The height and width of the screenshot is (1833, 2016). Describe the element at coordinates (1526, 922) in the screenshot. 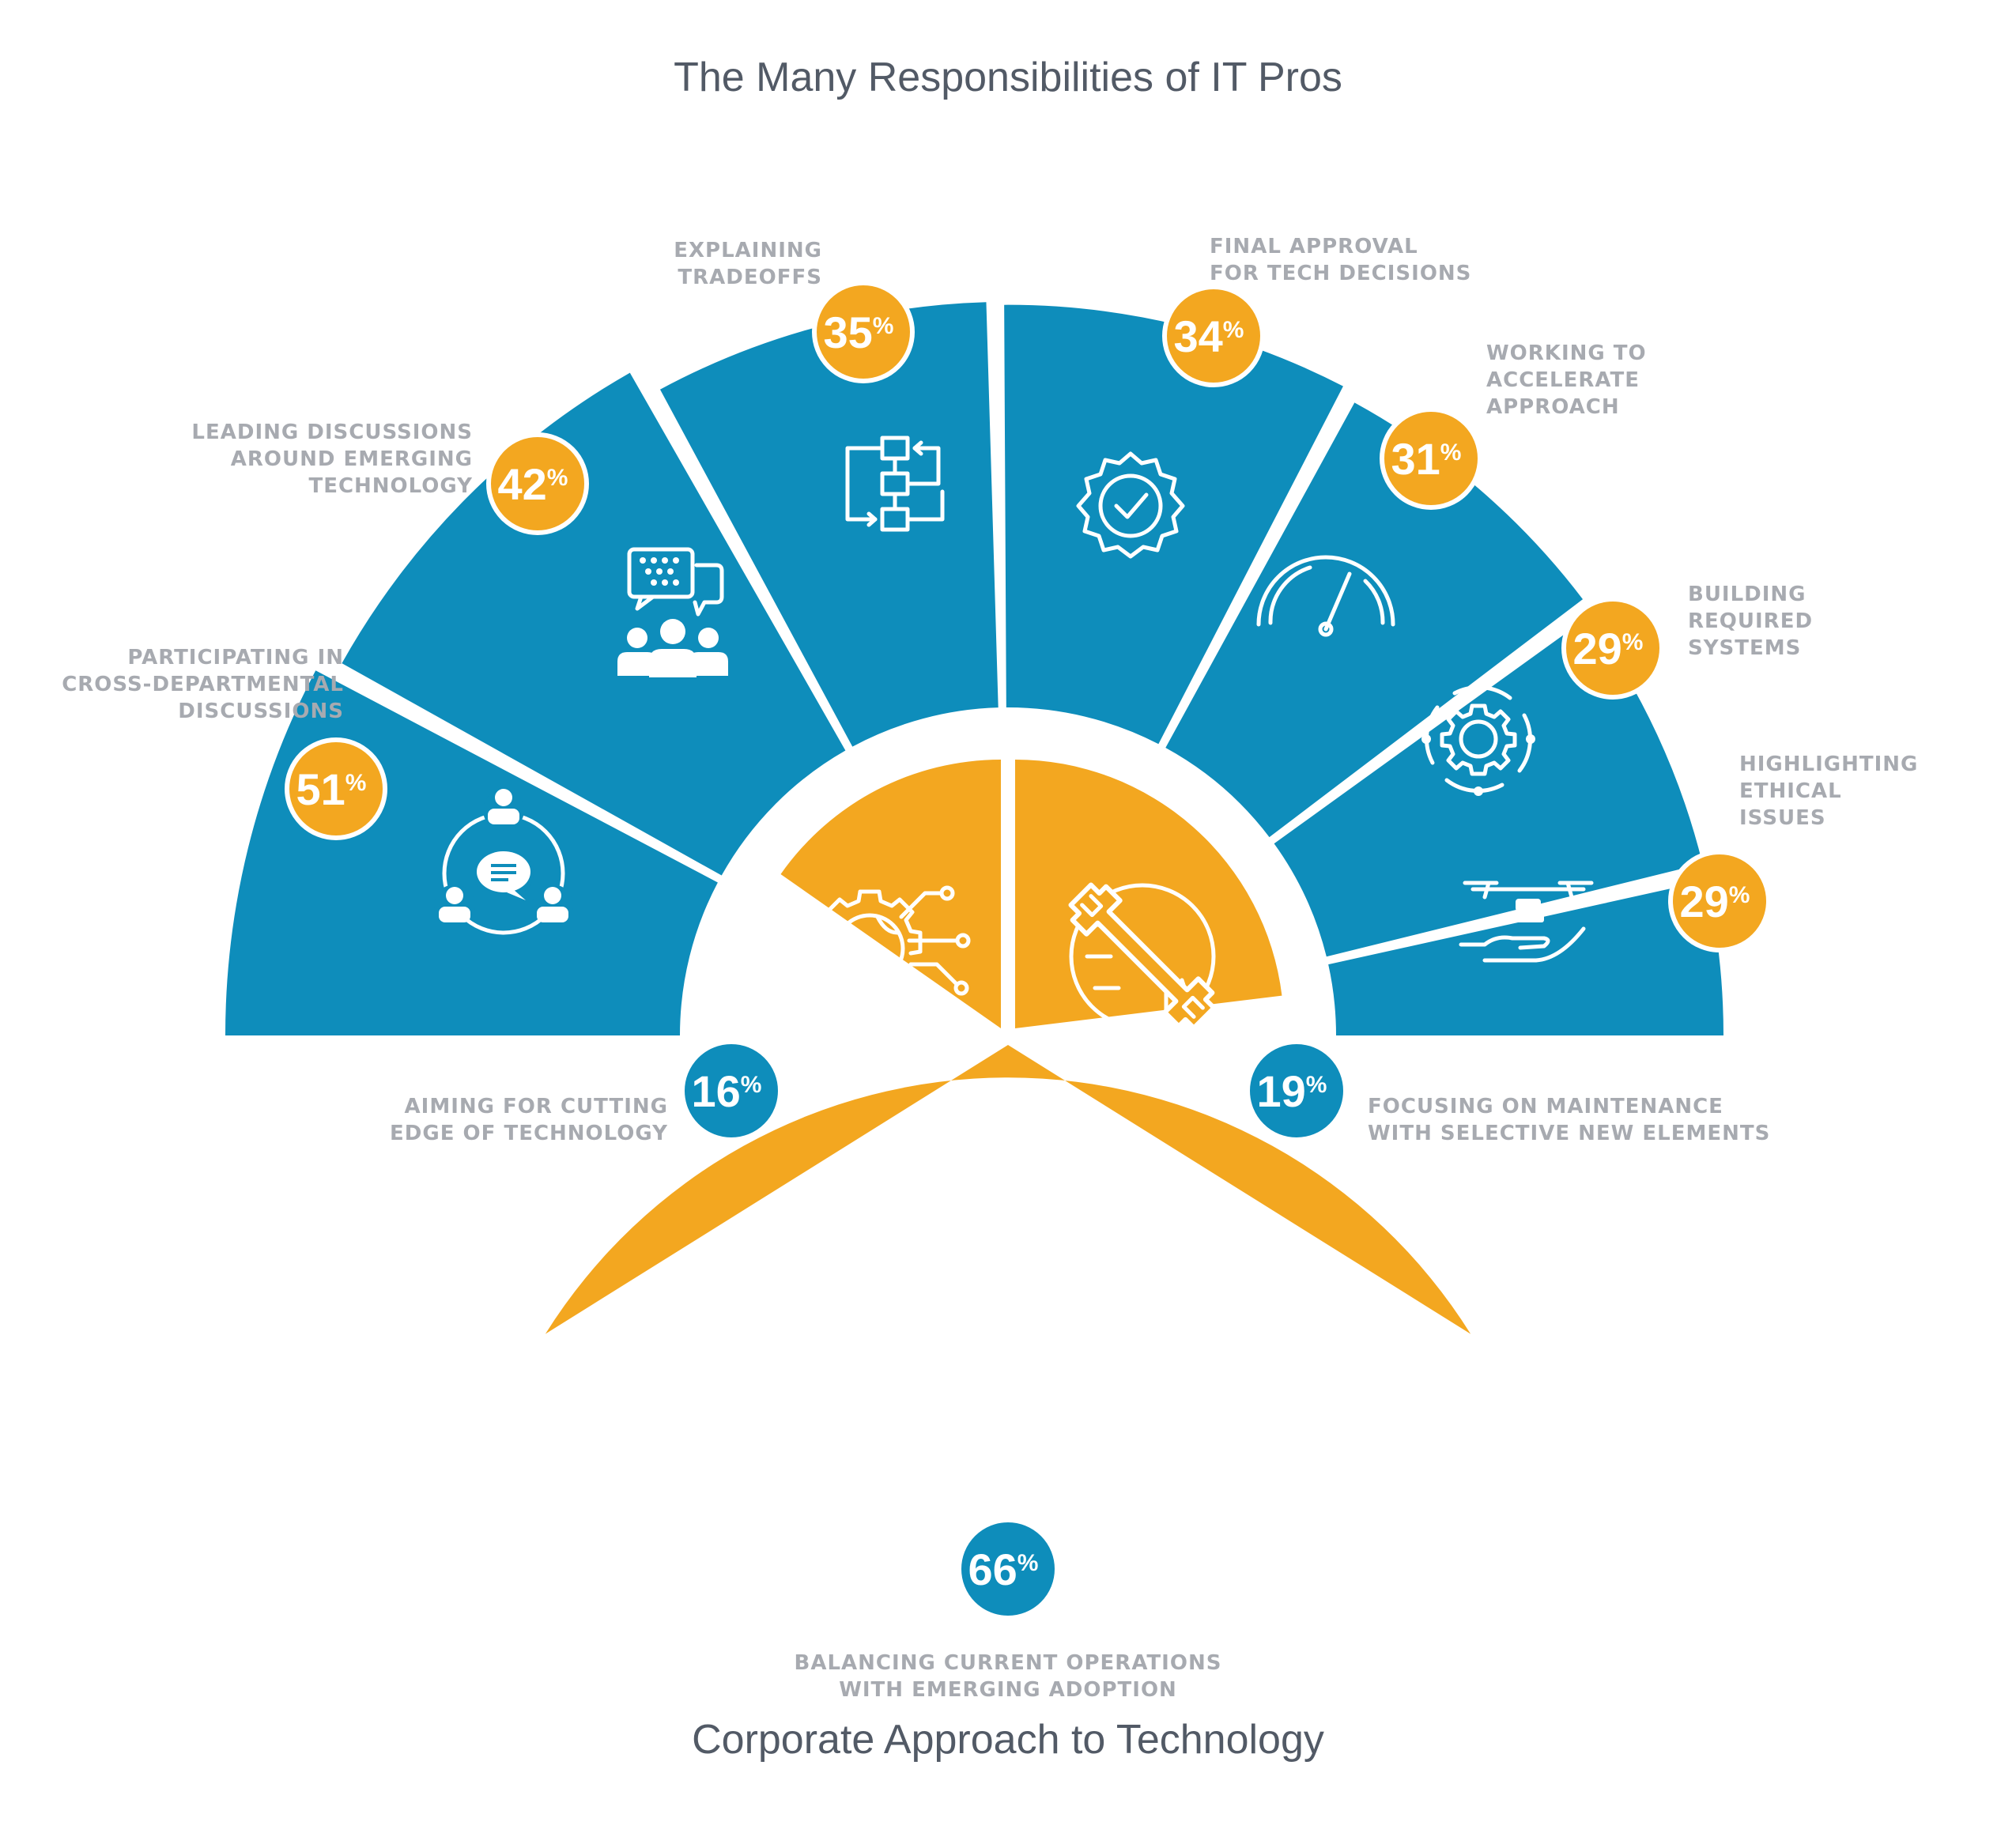

I see `hand-scale-icon` at that location.